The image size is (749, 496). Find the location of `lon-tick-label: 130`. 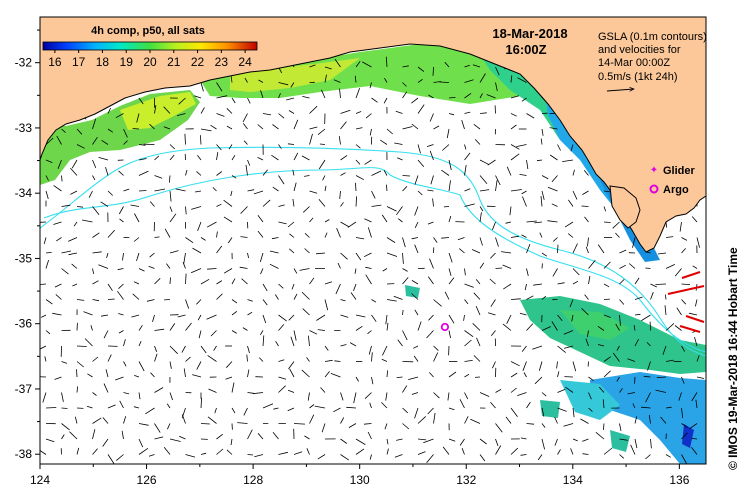

lon-tick-label: 130 is located at coordinates (360, 480).